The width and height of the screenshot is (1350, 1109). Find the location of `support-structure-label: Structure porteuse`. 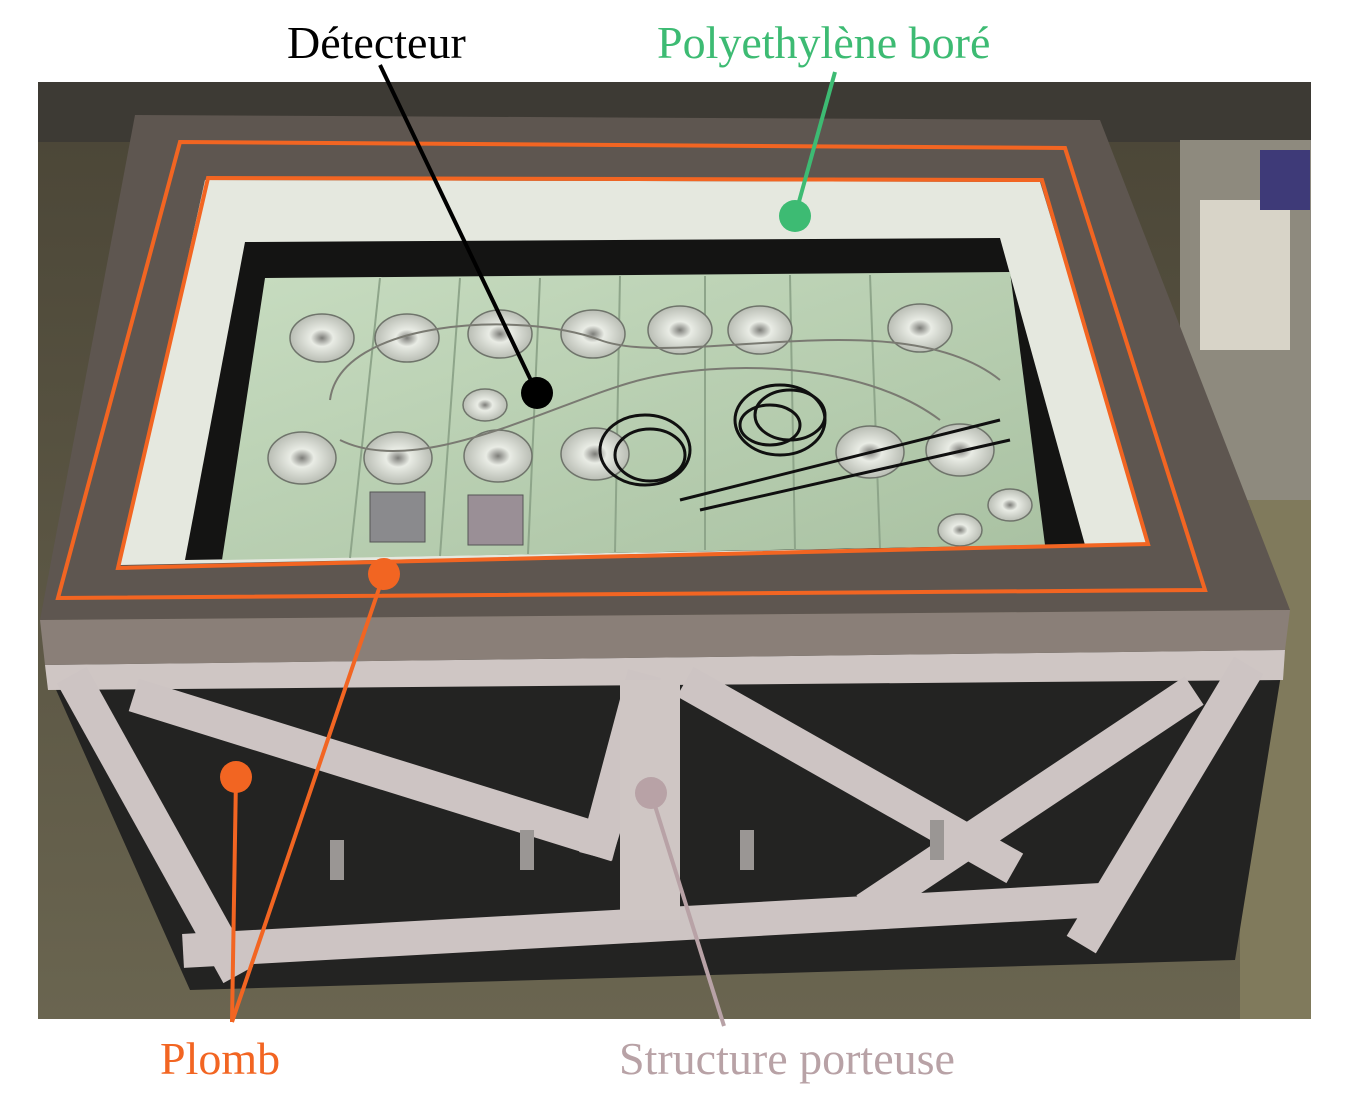

support-structure-label: Structure porteuse is located at coordinates (787, 1058).